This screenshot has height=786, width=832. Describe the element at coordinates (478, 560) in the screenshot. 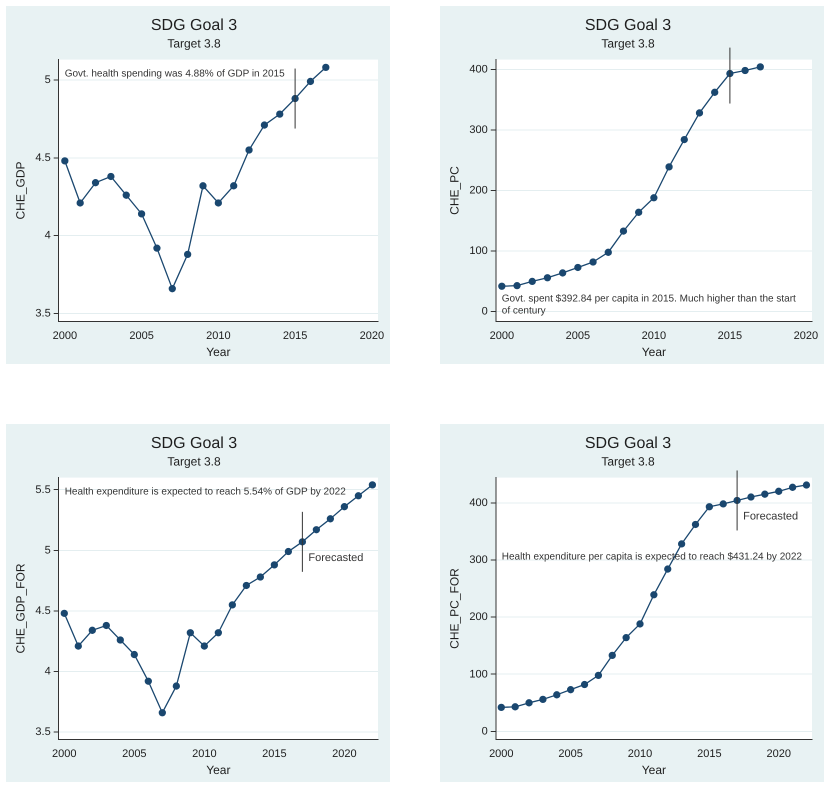

I see `y-tick-label: 300` at that location.